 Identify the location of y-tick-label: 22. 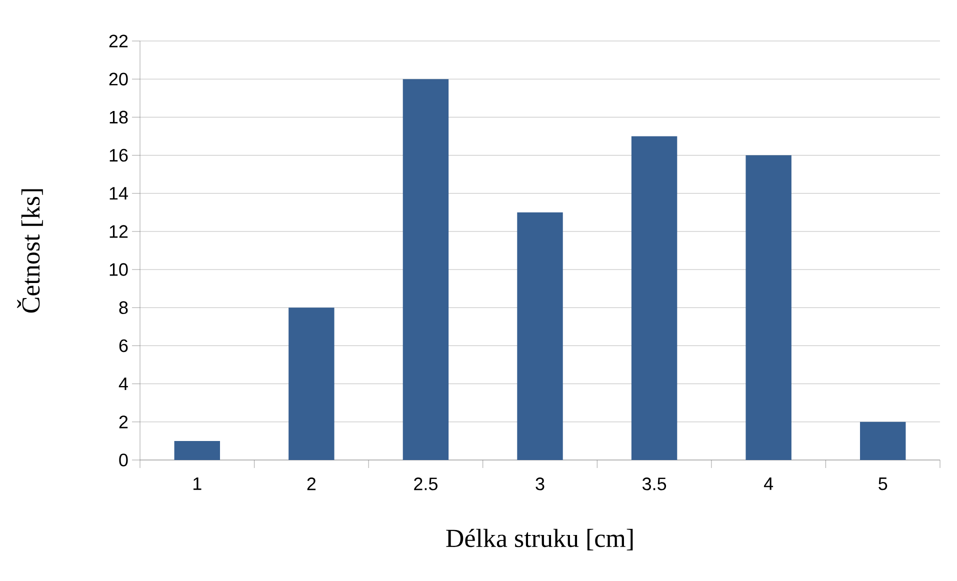
(118, 41).